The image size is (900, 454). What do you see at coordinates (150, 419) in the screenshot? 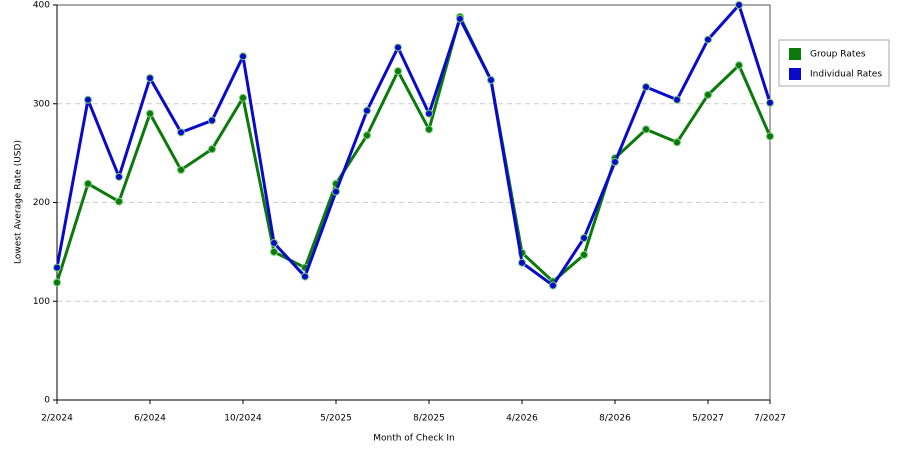
I see `x-tick-label: 6/2024` at bounding box center [150, 419].